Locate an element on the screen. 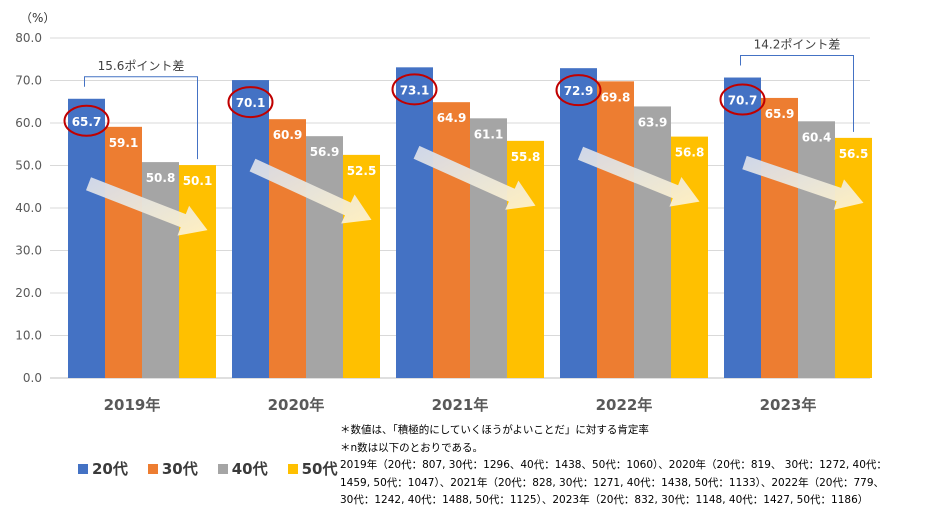  x-axis-ticks: 2019年 2020年 2021年 2022年 2023年 is located at coordinates (460, 405).